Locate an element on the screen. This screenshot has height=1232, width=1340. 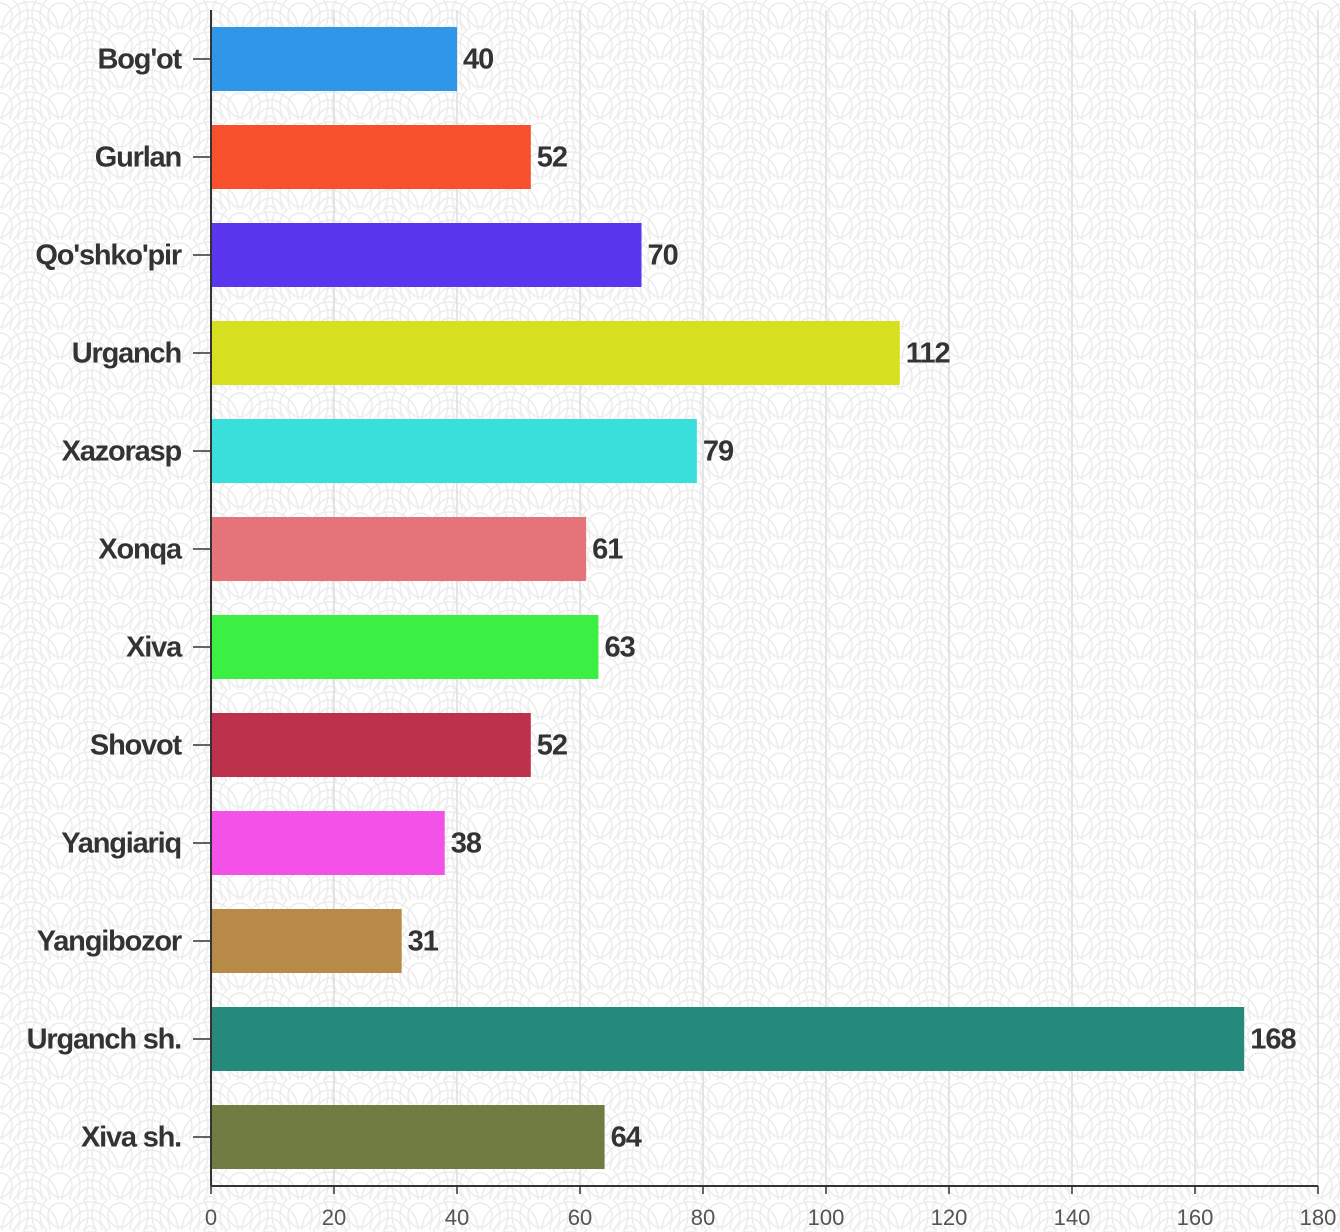
y-tick-label: Shovot is located at coordinates (136, 746).